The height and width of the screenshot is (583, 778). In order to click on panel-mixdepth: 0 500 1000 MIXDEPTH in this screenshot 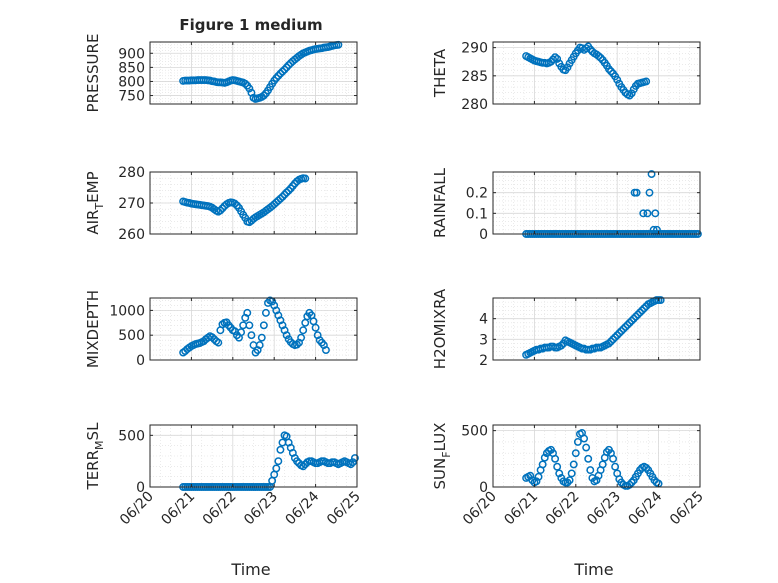, I will do `click(221, 329)`.